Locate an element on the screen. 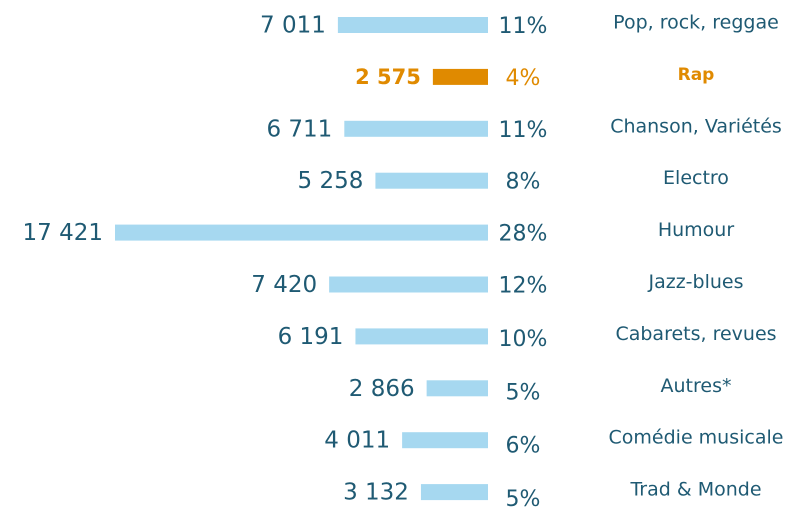  category-label: Humour is located at coordinates (696, 230).